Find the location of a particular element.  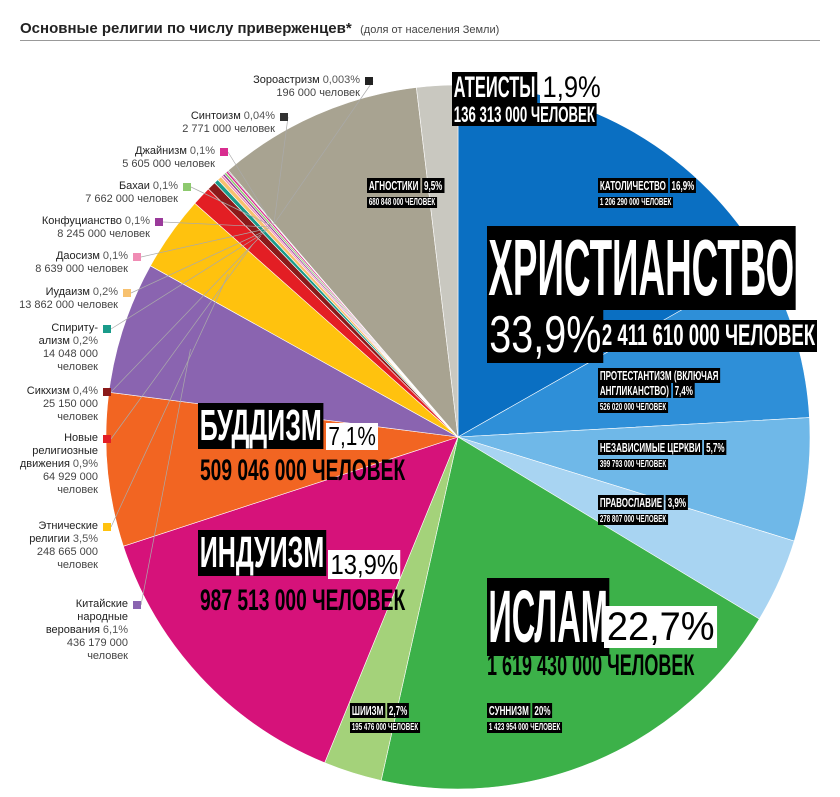

slice-people: 1 206 290 000 ЧЕЛОВЕК is located at coordinates (636, 202).